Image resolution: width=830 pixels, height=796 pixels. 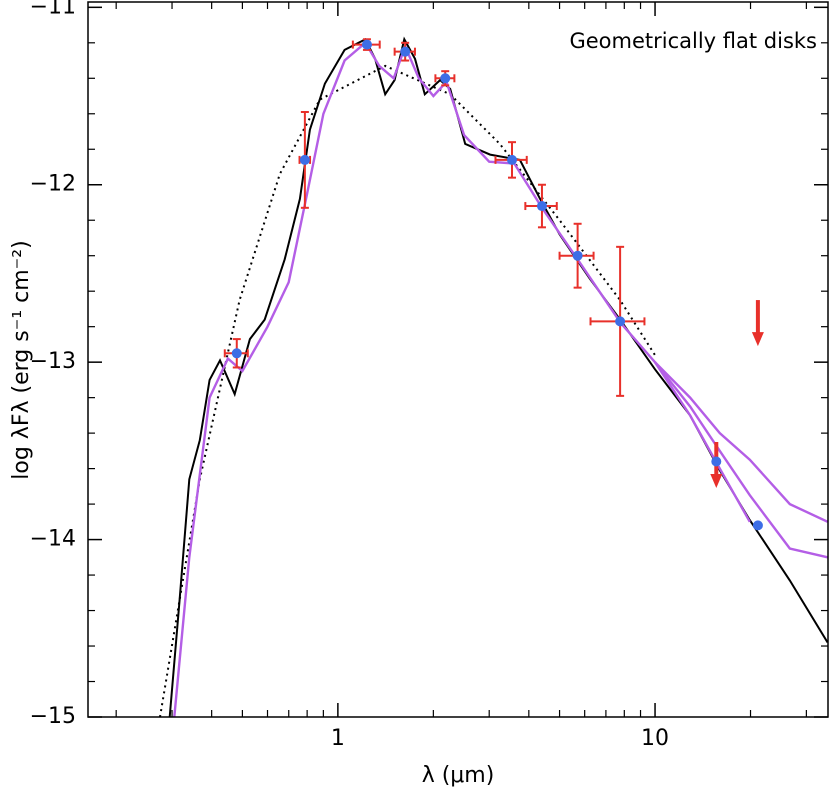 What do you see at coordinates (21, 359) in the screenshot?
I see `y-axis-label: log λFλ (erg s⁻¹ cm⁻²)` at bounding box center [21, 359].